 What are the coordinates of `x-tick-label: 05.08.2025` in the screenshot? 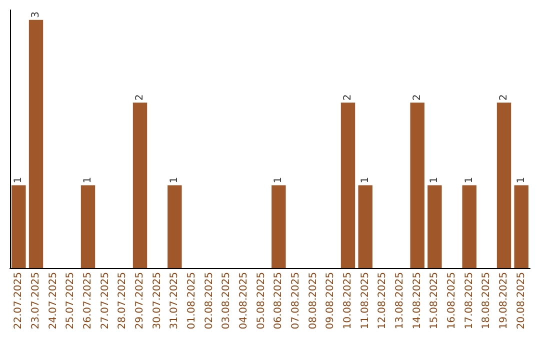 It's located at (261, 301).